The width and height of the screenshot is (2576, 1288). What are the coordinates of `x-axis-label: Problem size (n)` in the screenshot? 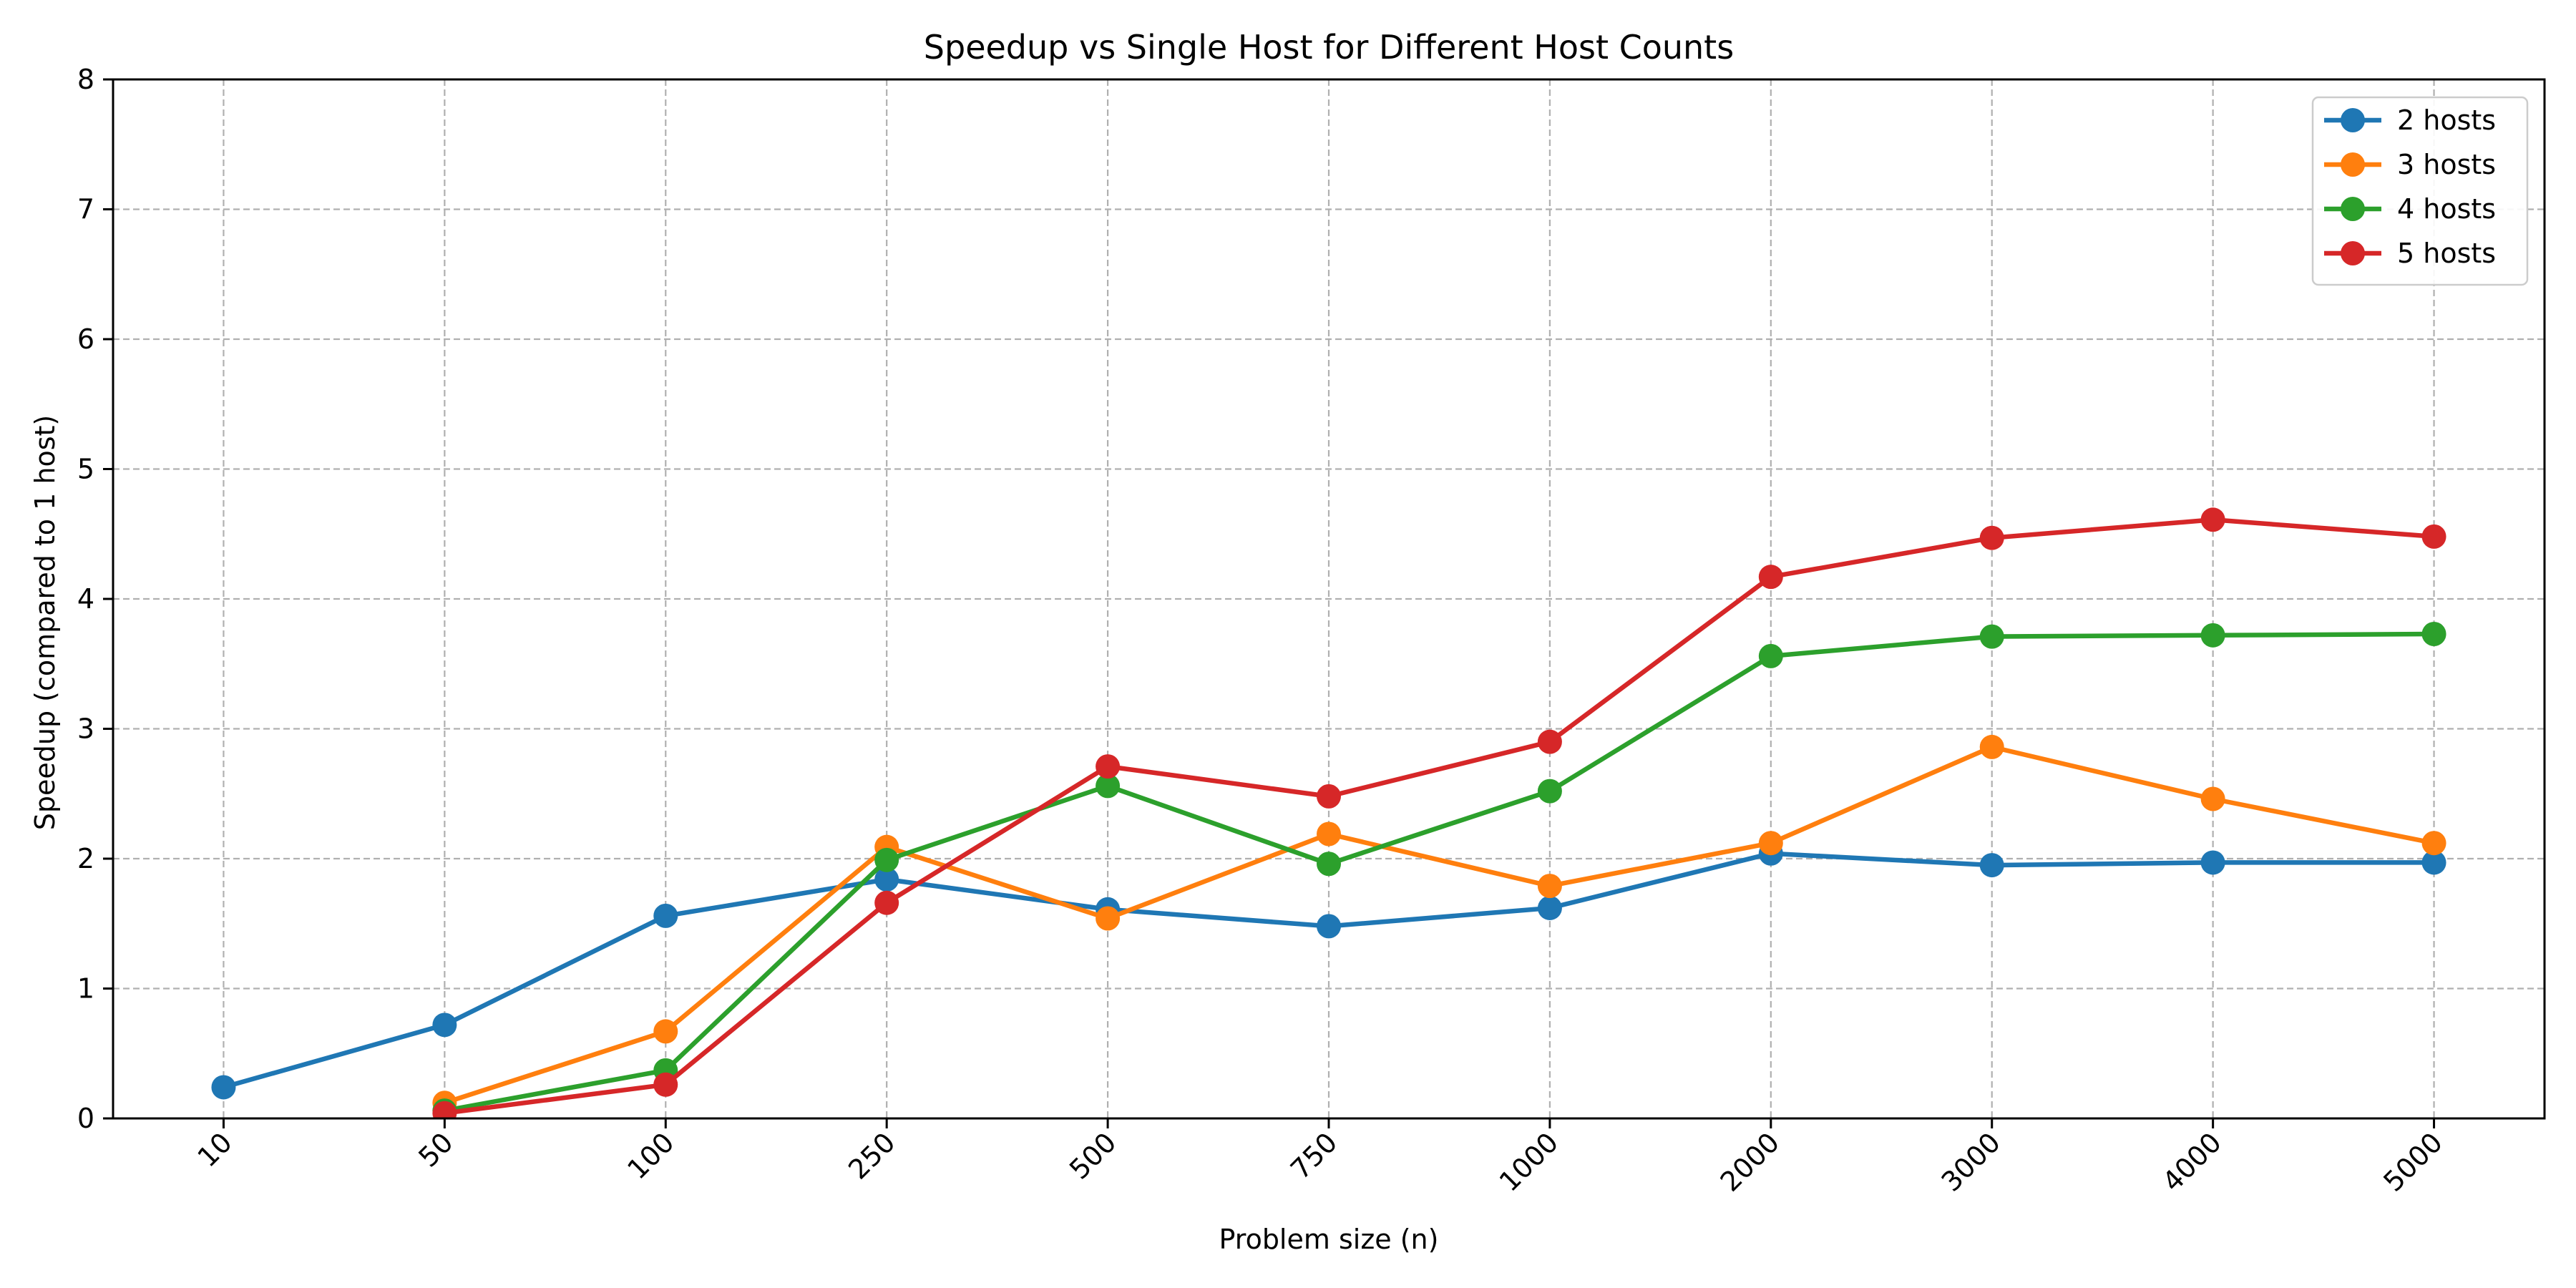 It's located at (1329, 1239).